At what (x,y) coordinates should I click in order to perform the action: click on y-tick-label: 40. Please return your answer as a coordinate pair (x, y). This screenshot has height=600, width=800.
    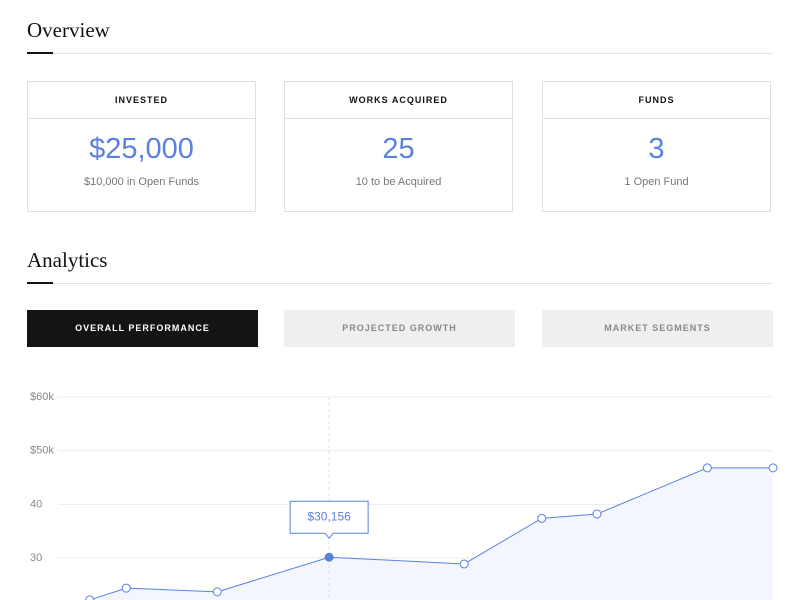
    Looking at the image, I should click on (36, 504).